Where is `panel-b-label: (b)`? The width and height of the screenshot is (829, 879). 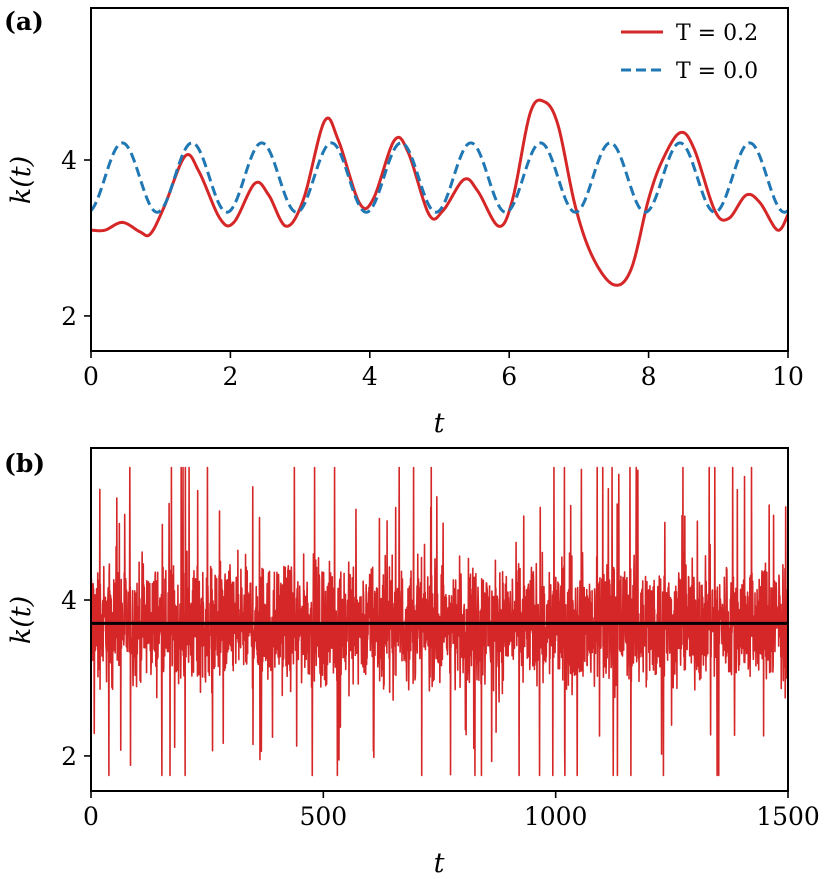 panel-b-label: (b) is located at coordinates (24, 463).